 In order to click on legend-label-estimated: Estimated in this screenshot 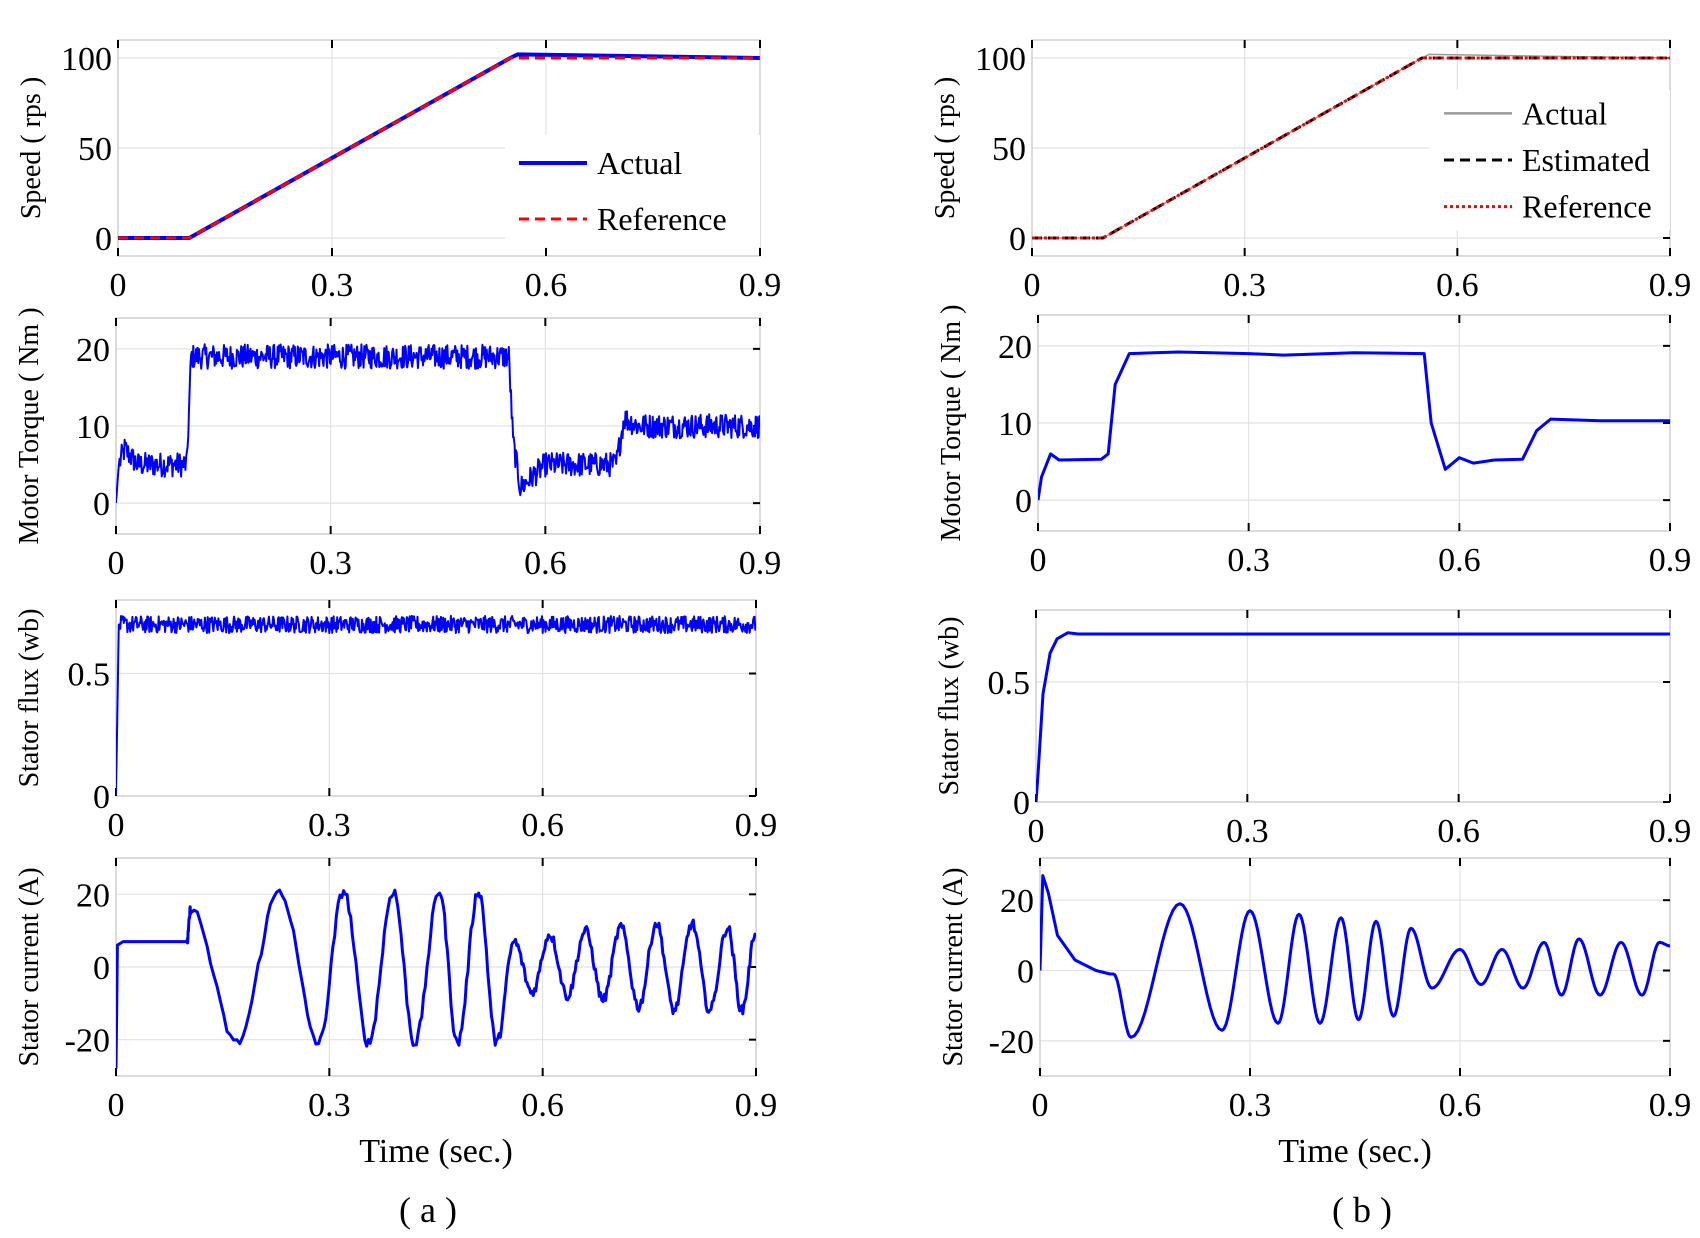, I will do `click(1586, 160)`.